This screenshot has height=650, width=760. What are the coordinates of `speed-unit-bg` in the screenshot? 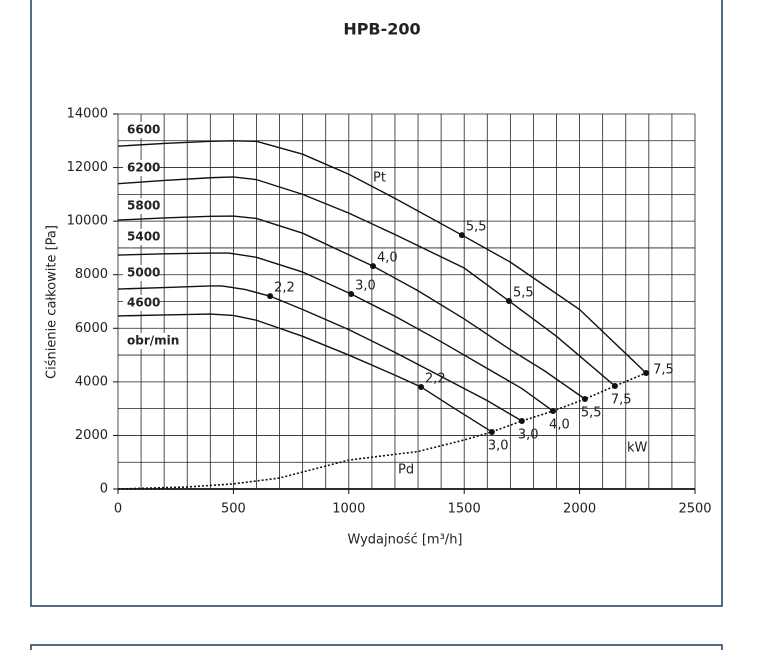 It's located at (149, 341).